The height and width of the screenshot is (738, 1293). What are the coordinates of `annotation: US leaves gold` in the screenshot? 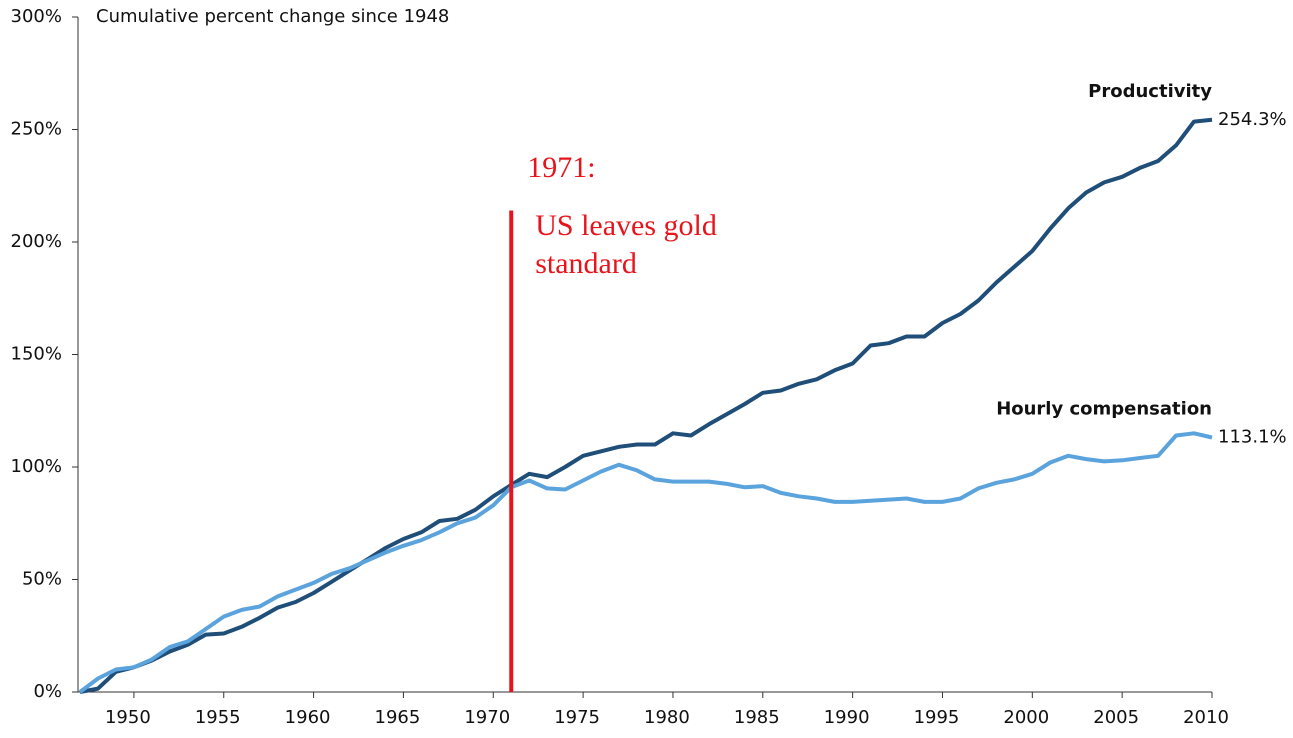 It's located at (626, 225).